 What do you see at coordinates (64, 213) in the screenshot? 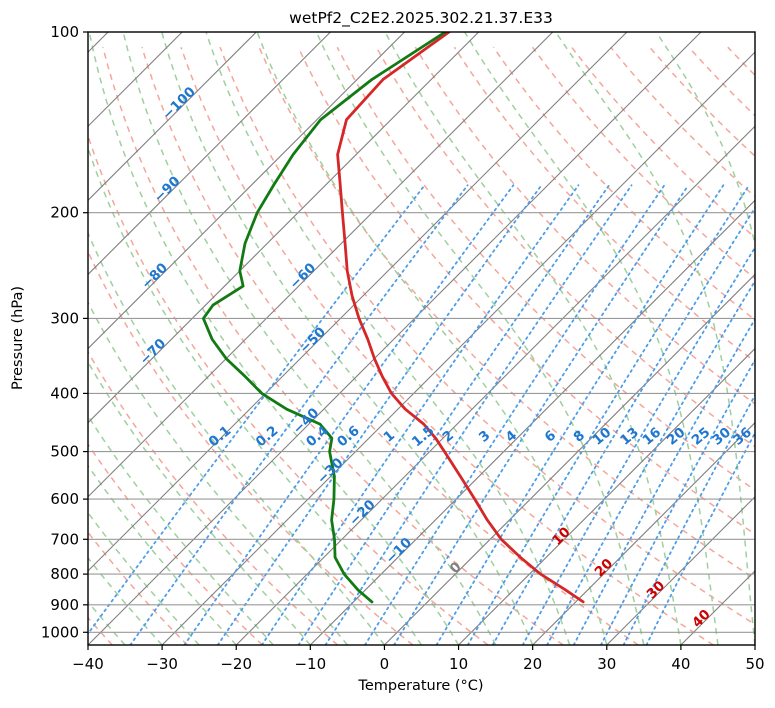
I see `y-tick-label: 200` at bounding box center [64, 213].